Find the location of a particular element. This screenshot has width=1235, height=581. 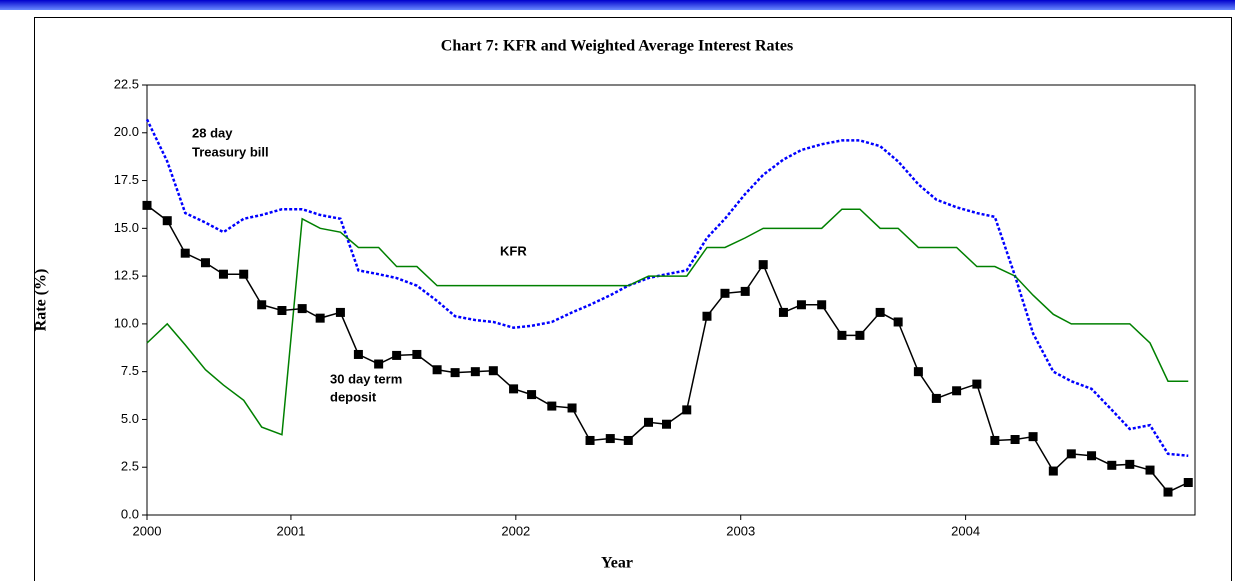

x-tick-label: 2001 is located at coordinates (290, 530).